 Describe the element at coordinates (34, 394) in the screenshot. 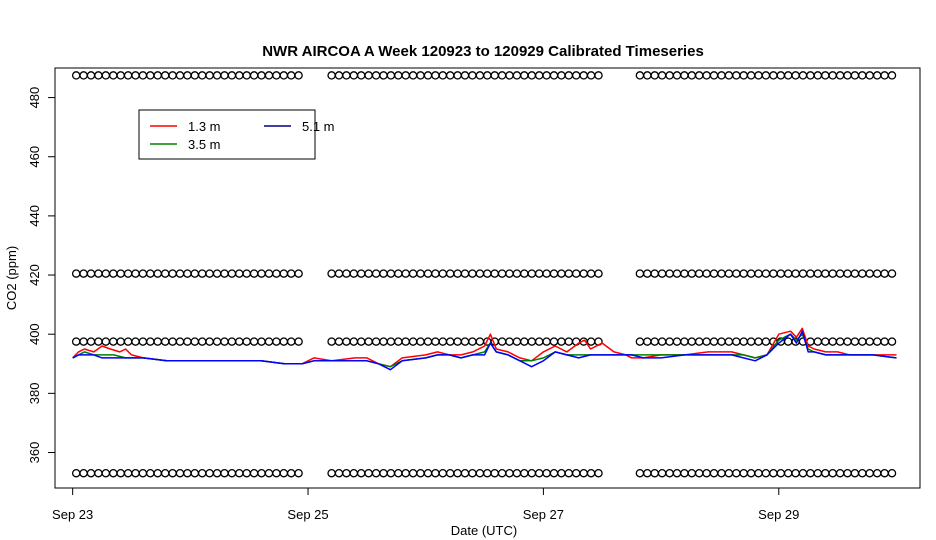

I see `y-tick-label: 380` at that location.